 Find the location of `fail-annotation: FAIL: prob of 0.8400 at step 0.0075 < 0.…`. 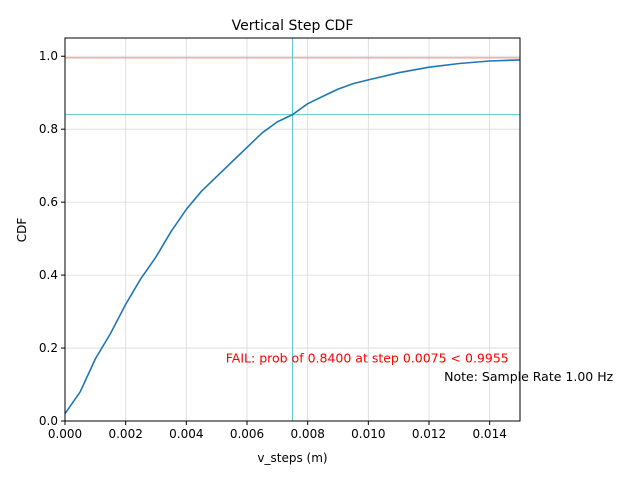

fail-annotation: FAIL: prob of 0.8400 at step 0.0075 < 0.… is located at coordinates (367, 358).